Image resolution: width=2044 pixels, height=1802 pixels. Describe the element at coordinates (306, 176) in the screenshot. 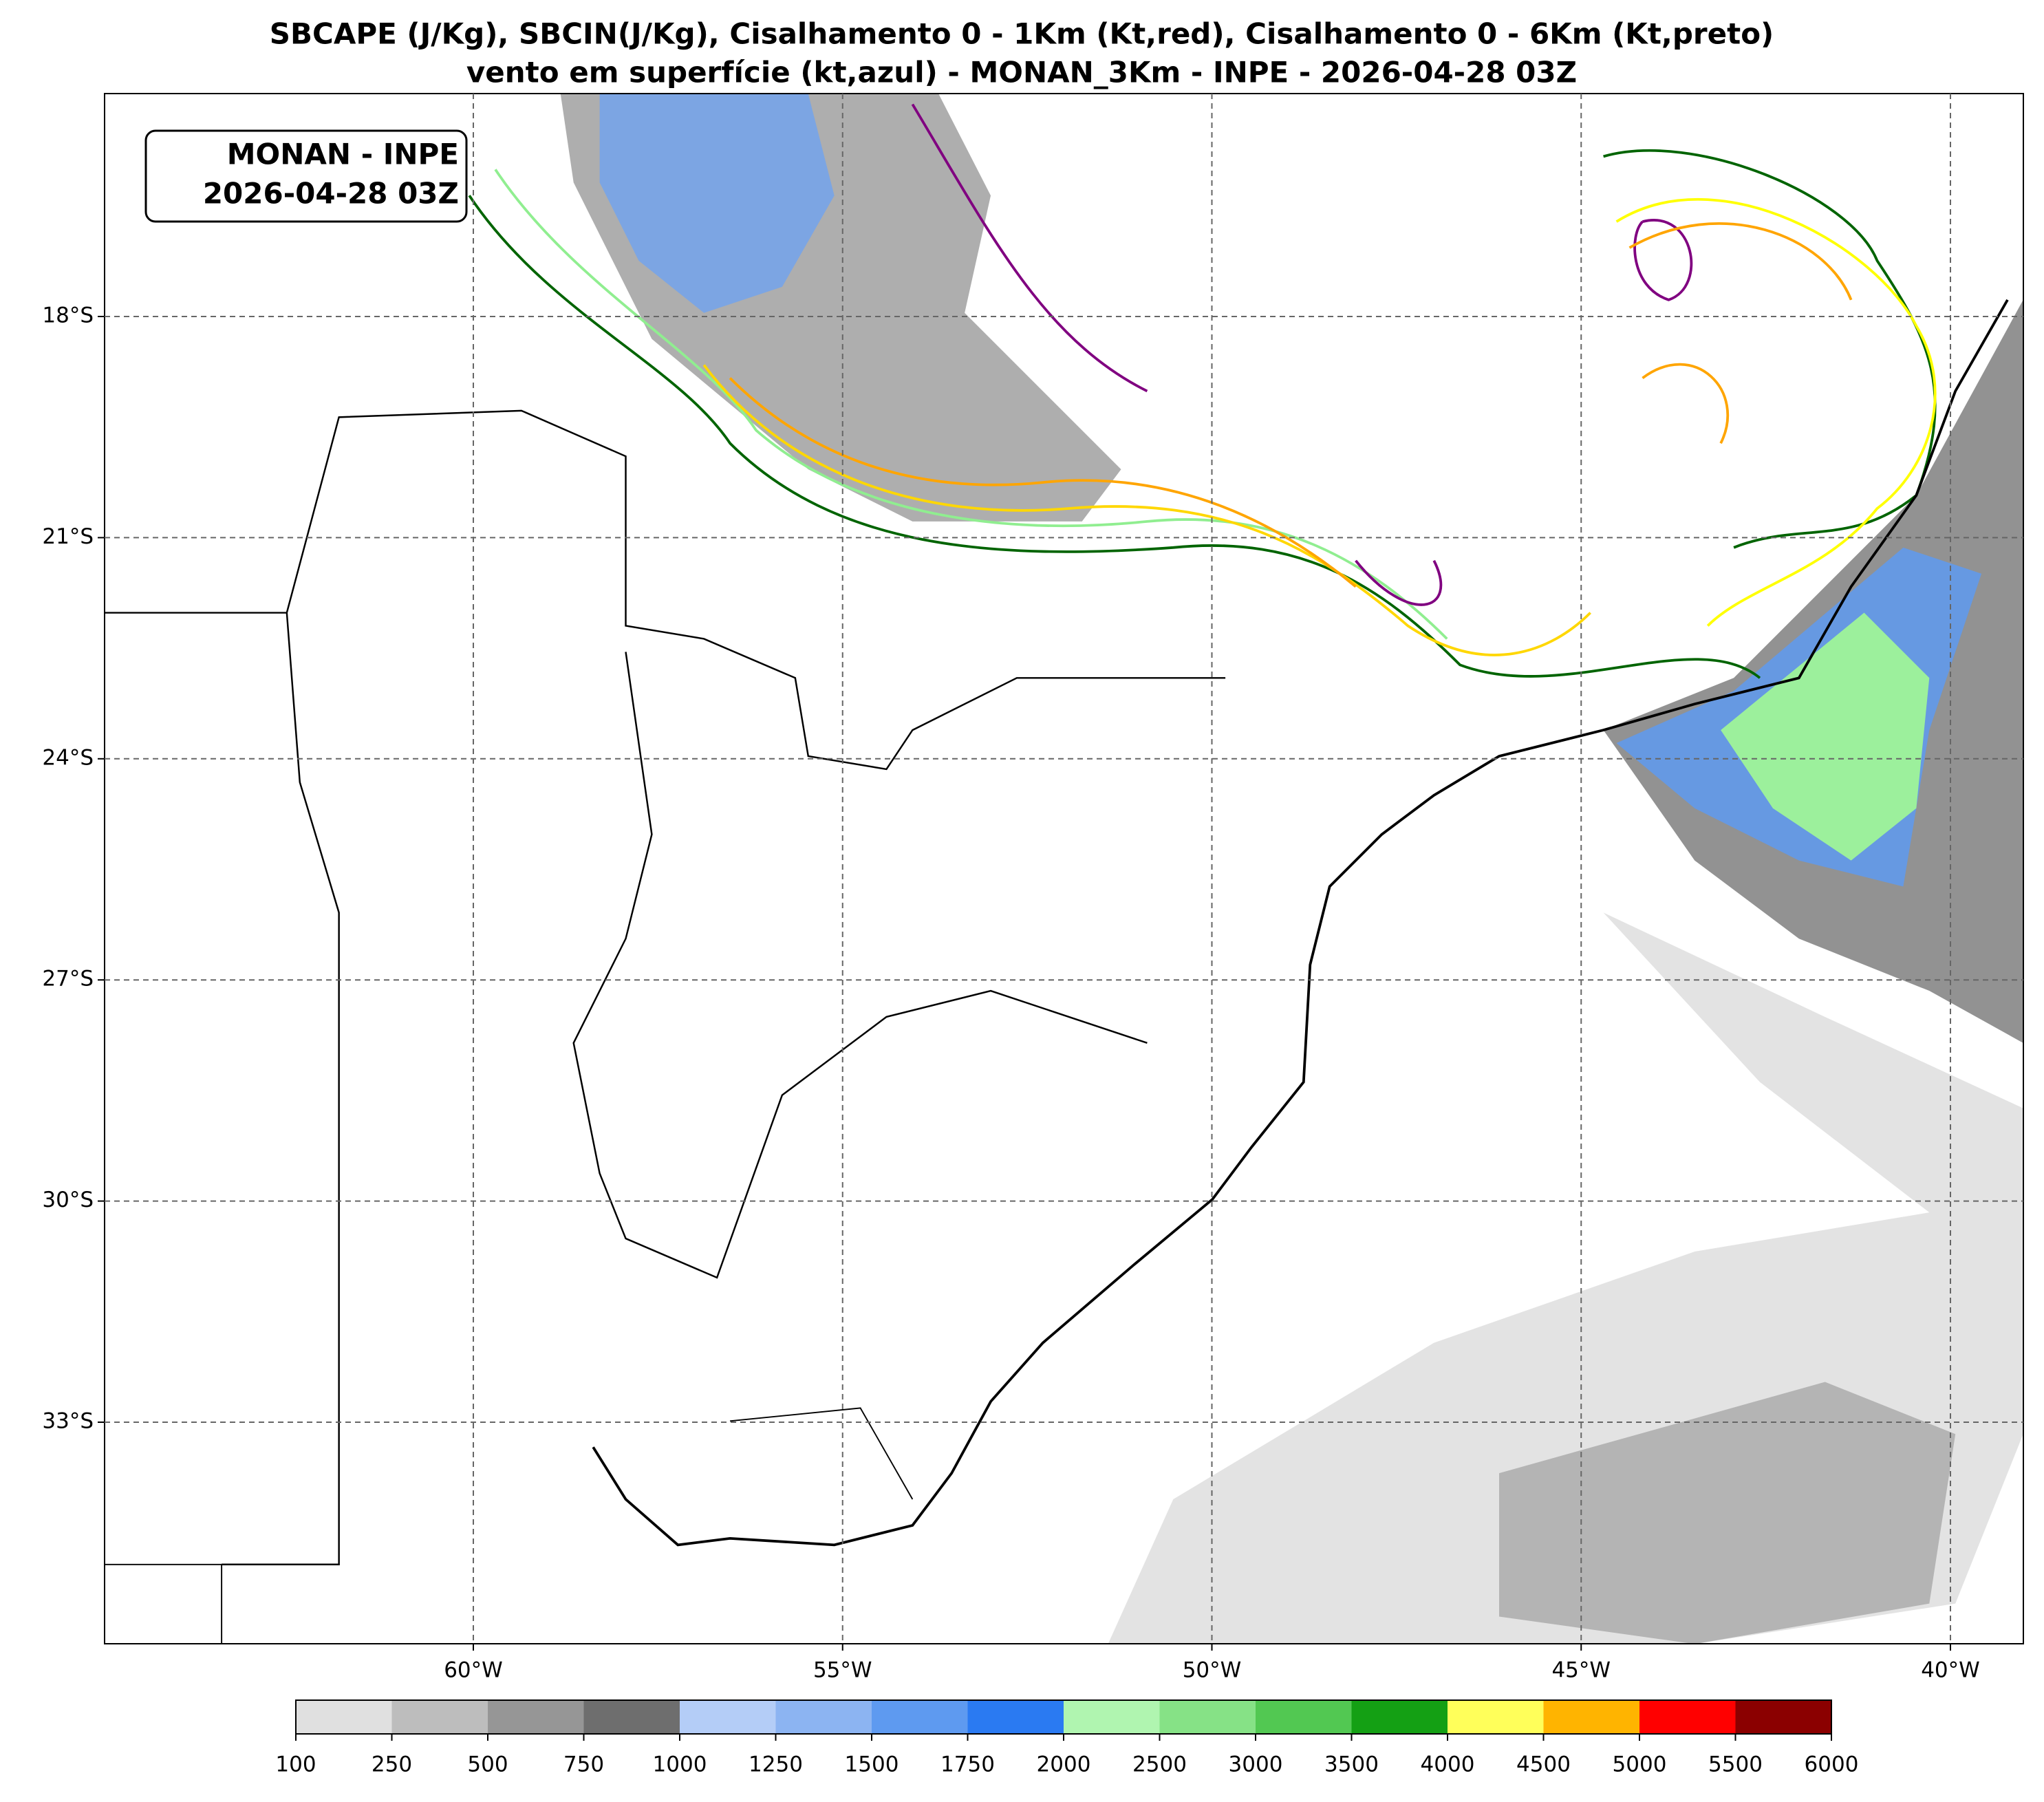

I see `label-box` at that location.